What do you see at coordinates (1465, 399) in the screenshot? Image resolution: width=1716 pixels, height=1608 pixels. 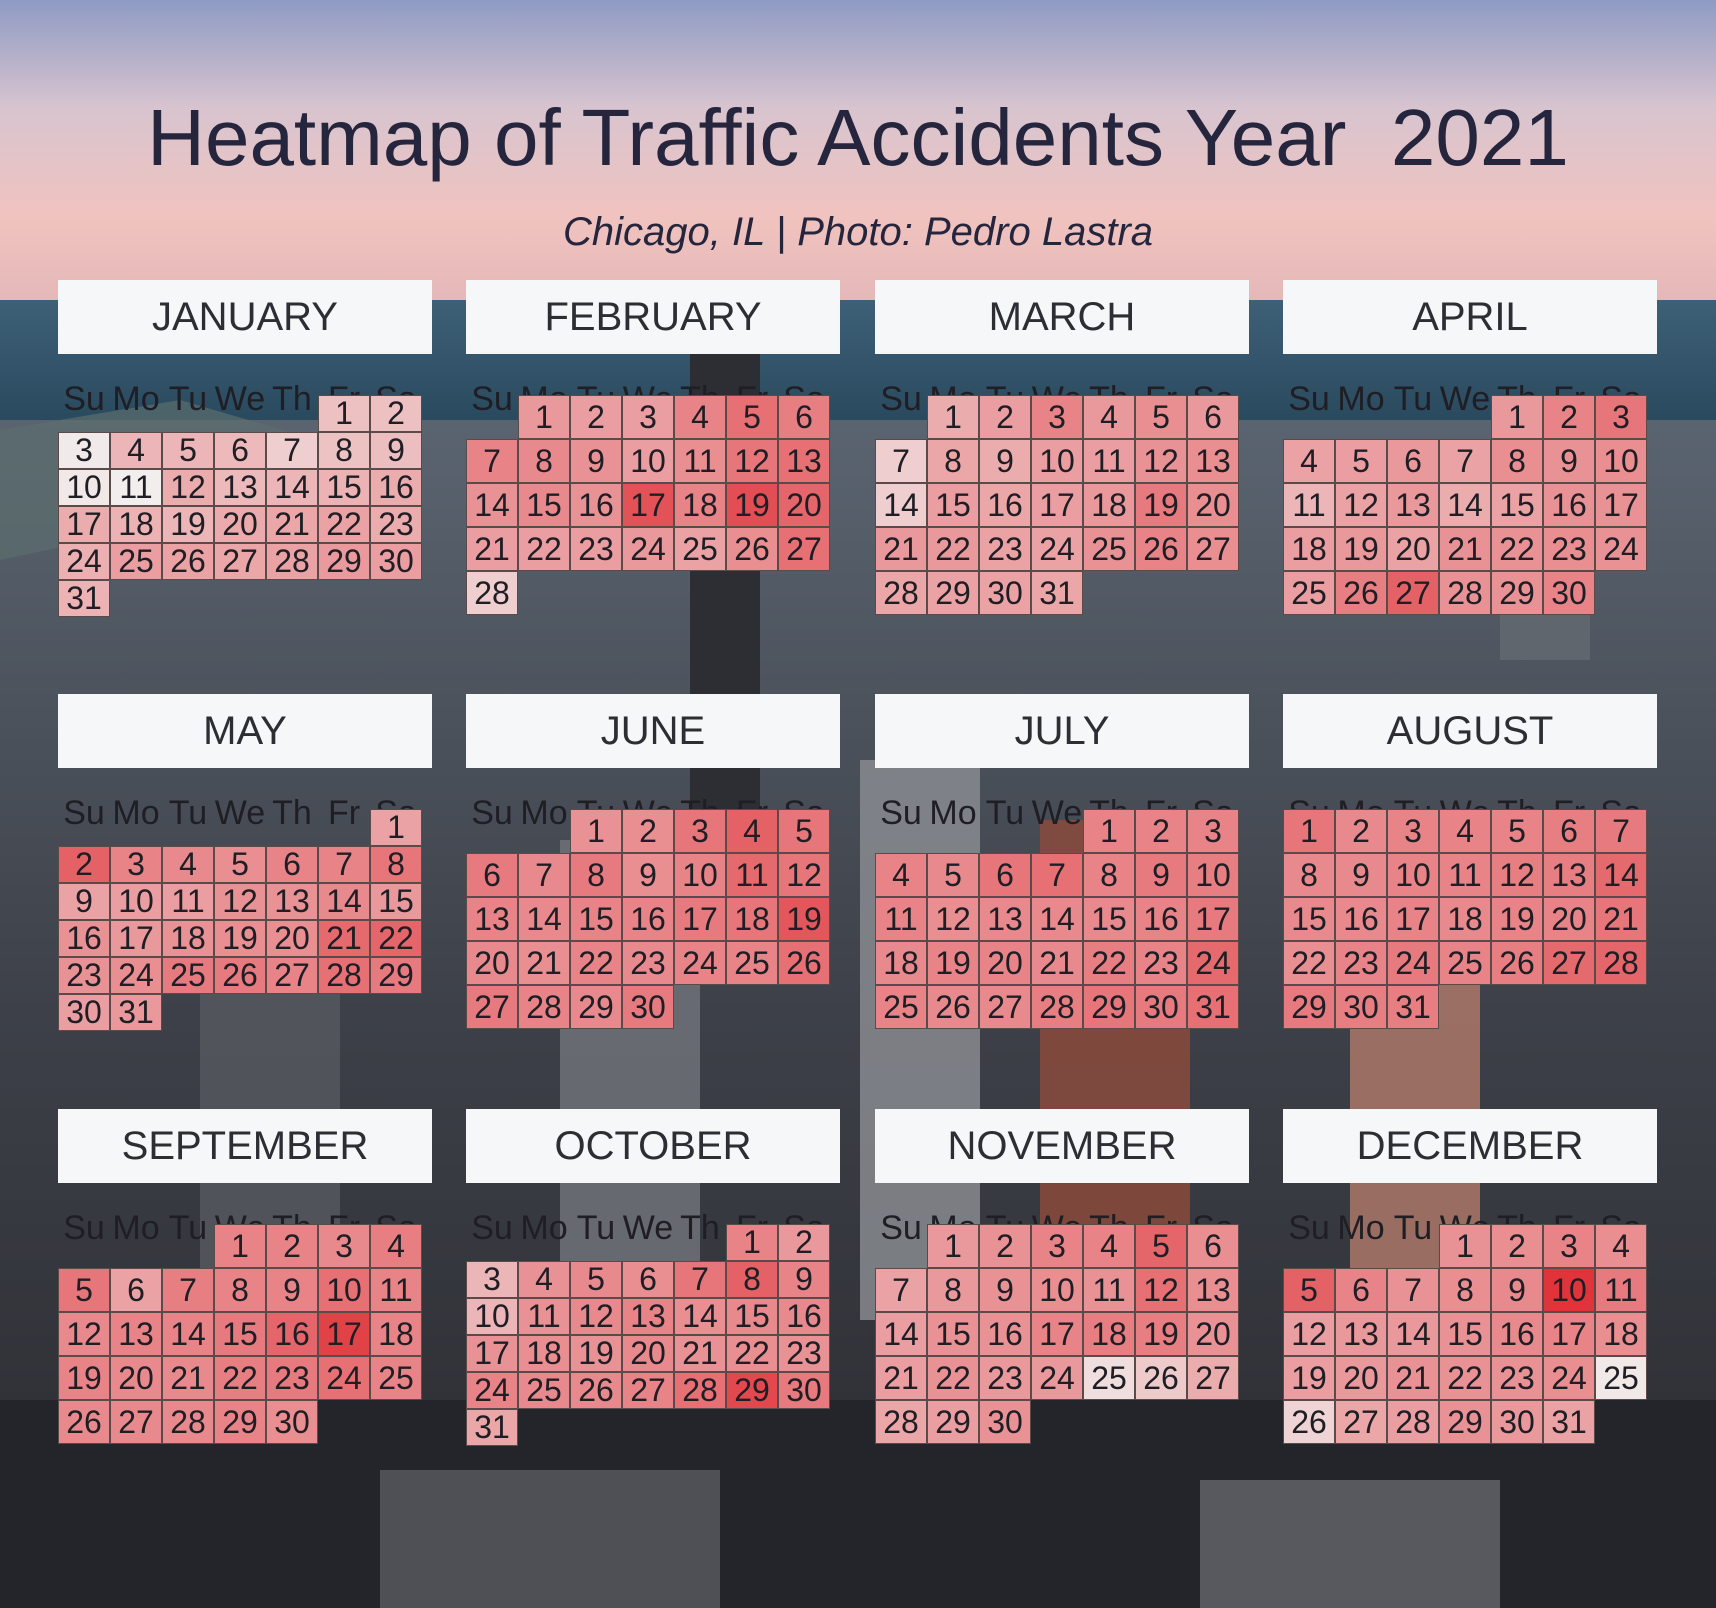 I see `weekday-label: We` at bounding box center [1465, 399].